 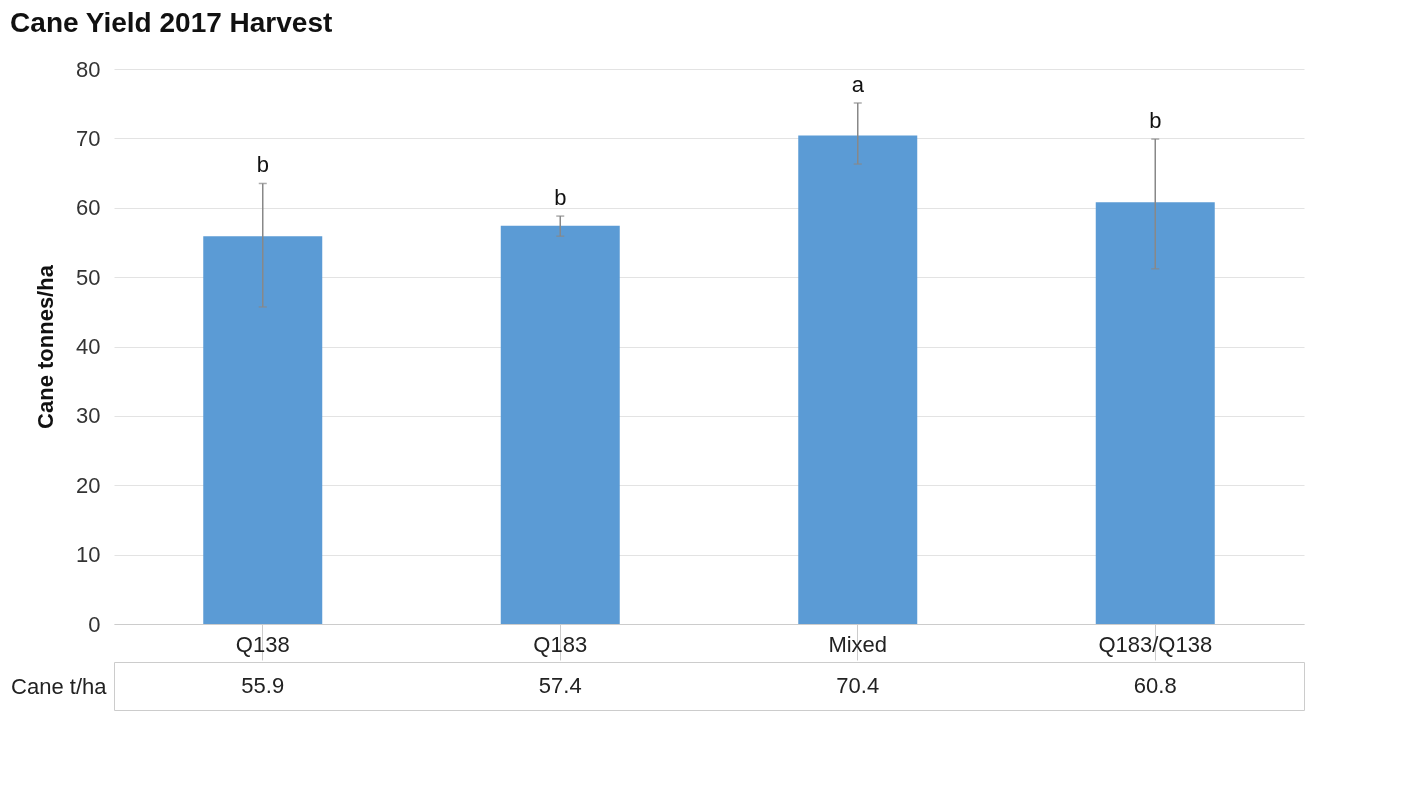 I want to click on y-axis-title: Cane tonnes/ha, so click(x=46, y=346).